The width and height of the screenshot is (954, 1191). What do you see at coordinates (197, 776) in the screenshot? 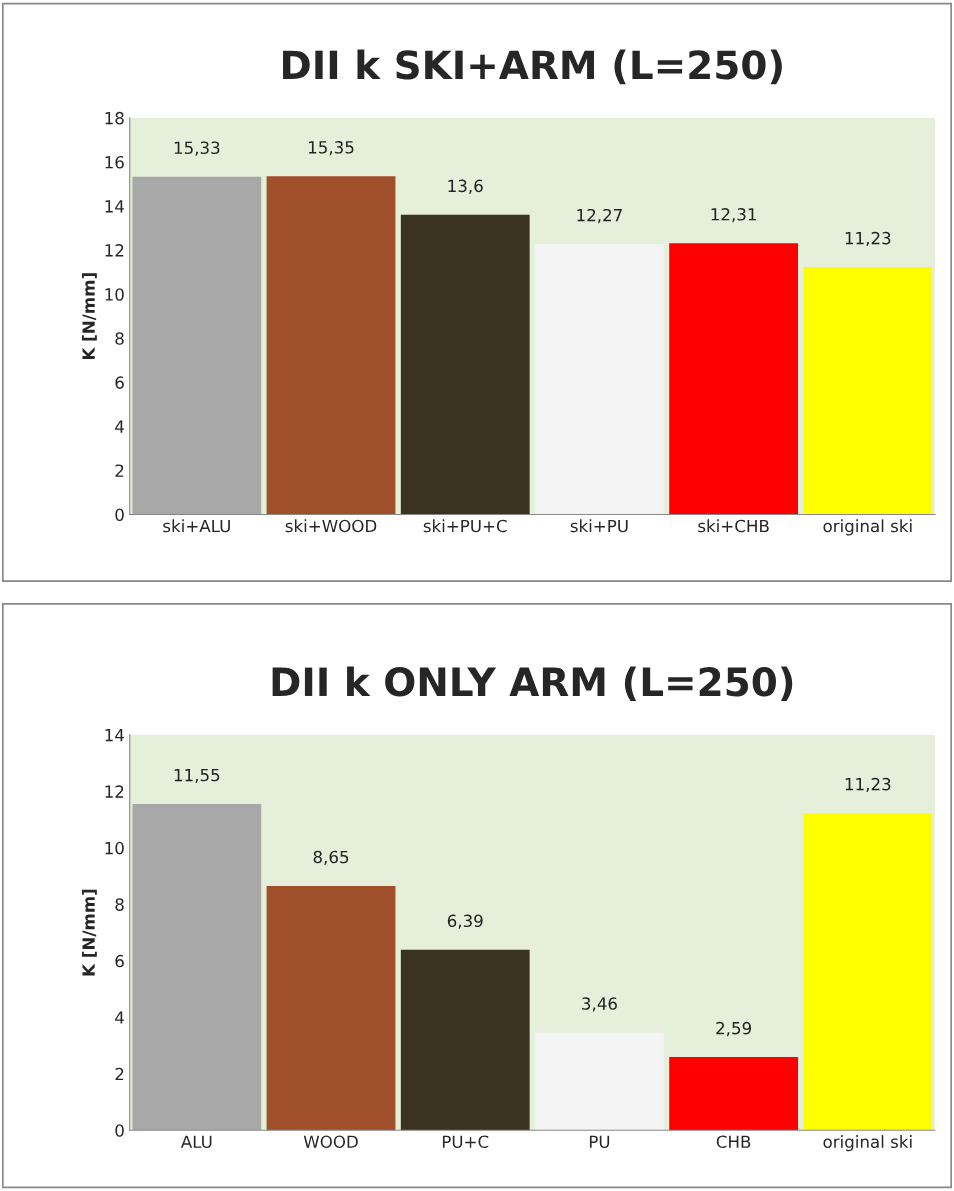
I see `data-label: 11,55` at bounding box center [197, 776].